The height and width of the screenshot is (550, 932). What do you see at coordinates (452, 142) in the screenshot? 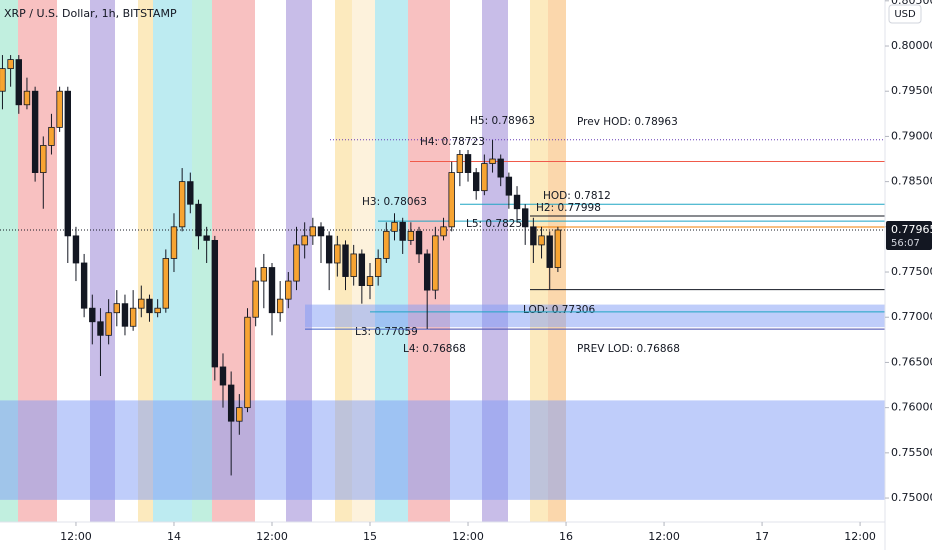
I see `level-label: H4: 0.78723` at bounding box center [452, 142].